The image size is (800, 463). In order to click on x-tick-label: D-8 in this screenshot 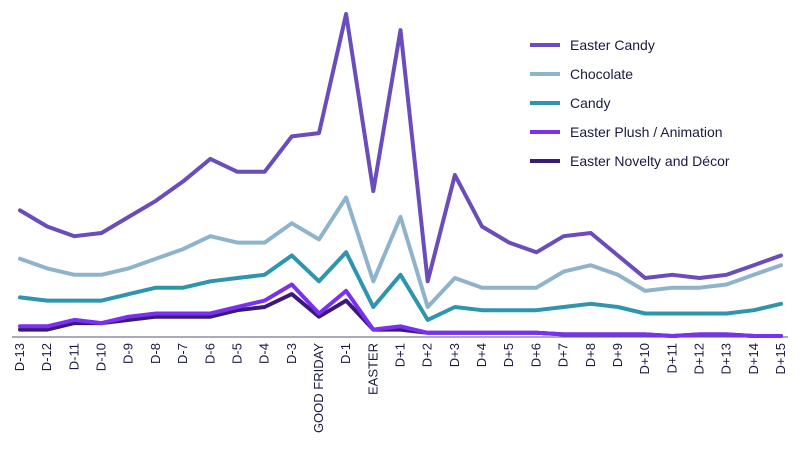, I will do `click(155, 353)`.